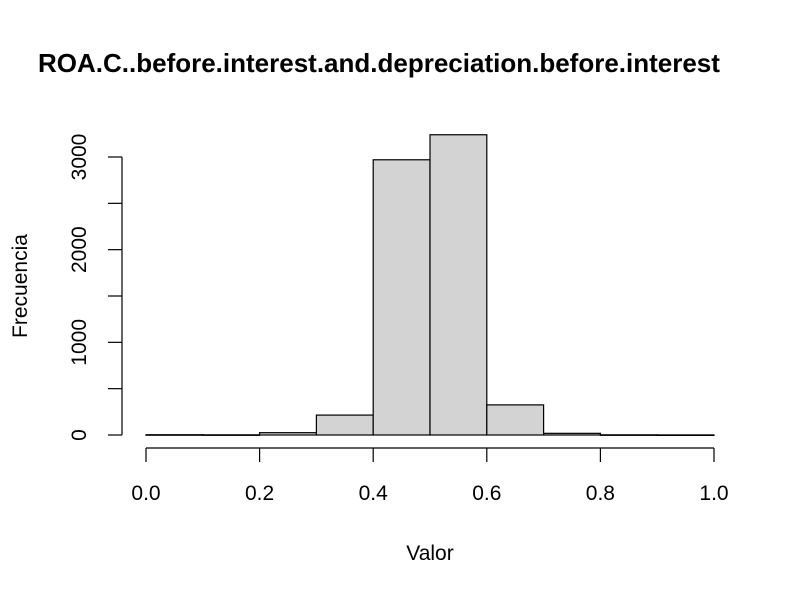 The height and width of the screenshot is (600, 800). What do you see at coordinates (486, 493) in the screenshot?
I see `x-tick-label: 0.6` at bounding box center [486, 493].